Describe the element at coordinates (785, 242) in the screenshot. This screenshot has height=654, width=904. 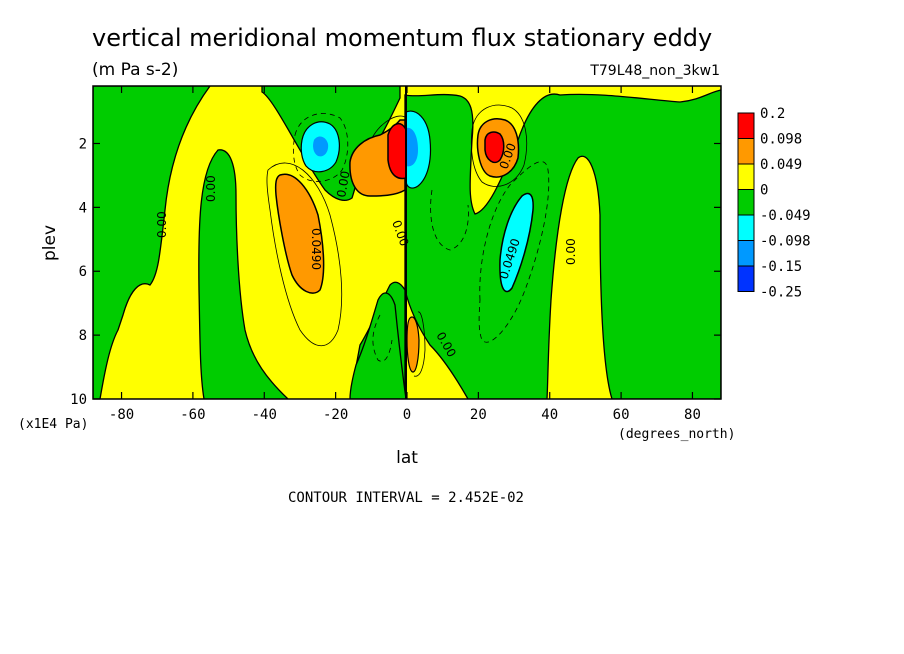
I see `legend-label: -0.098` at that location.